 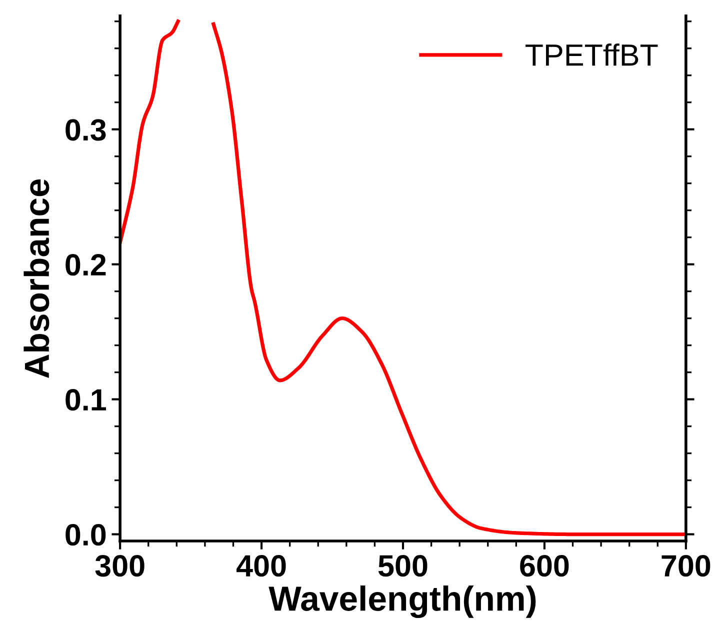 What do you see at coordinates (86, 130) in the screenshot?
I see `y-tick-label: 0.3` at bounding box center [86, 130].